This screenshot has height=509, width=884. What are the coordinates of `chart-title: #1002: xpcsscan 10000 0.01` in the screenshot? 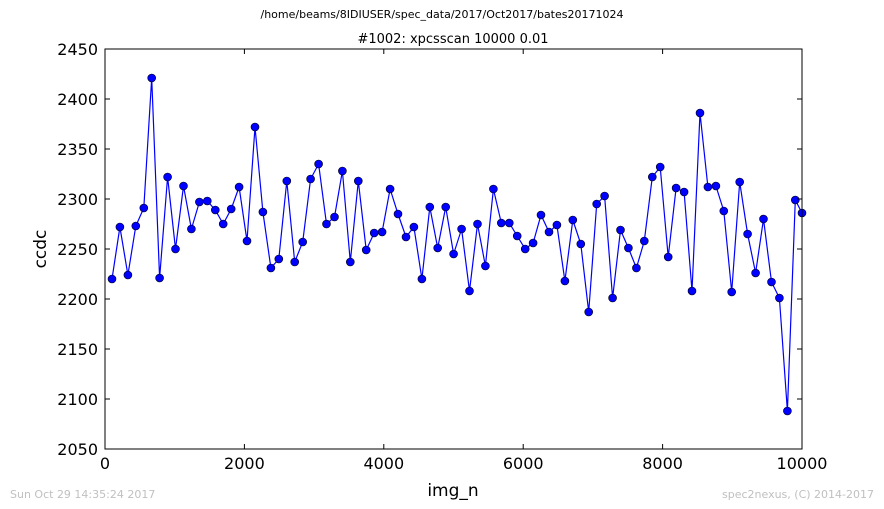 It's located at (452, 39).